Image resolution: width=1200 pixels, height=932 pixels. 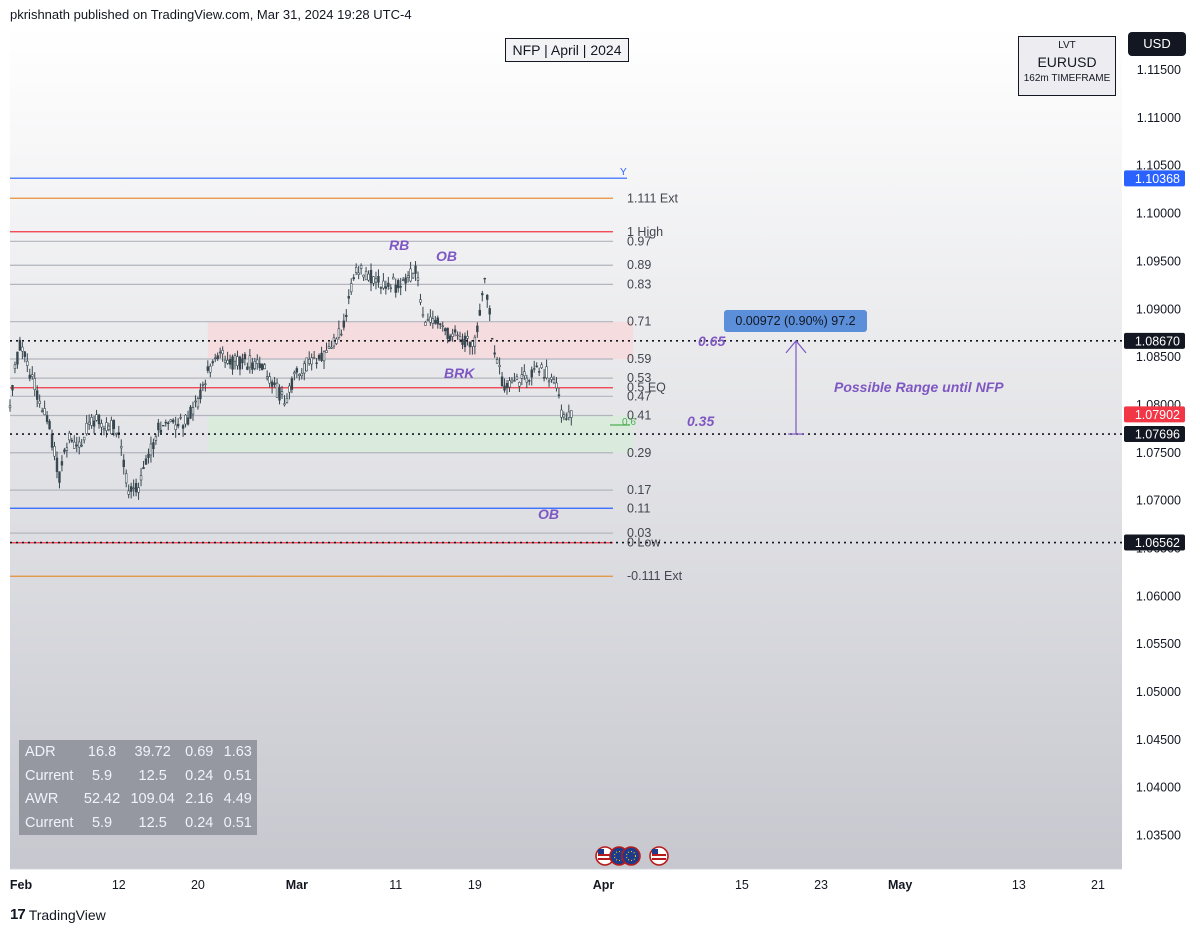 What do you see at coordinates (821, 885) in the screenshot?
I see `x-tick-label: 23` at bounding box center [821, 885].